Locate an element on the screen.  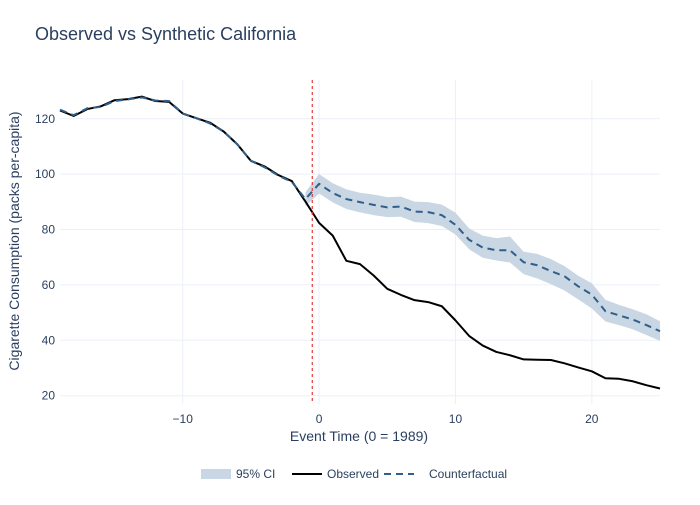
chart-title: Observed vs Synthetic California is located at coordinates (166, 34).